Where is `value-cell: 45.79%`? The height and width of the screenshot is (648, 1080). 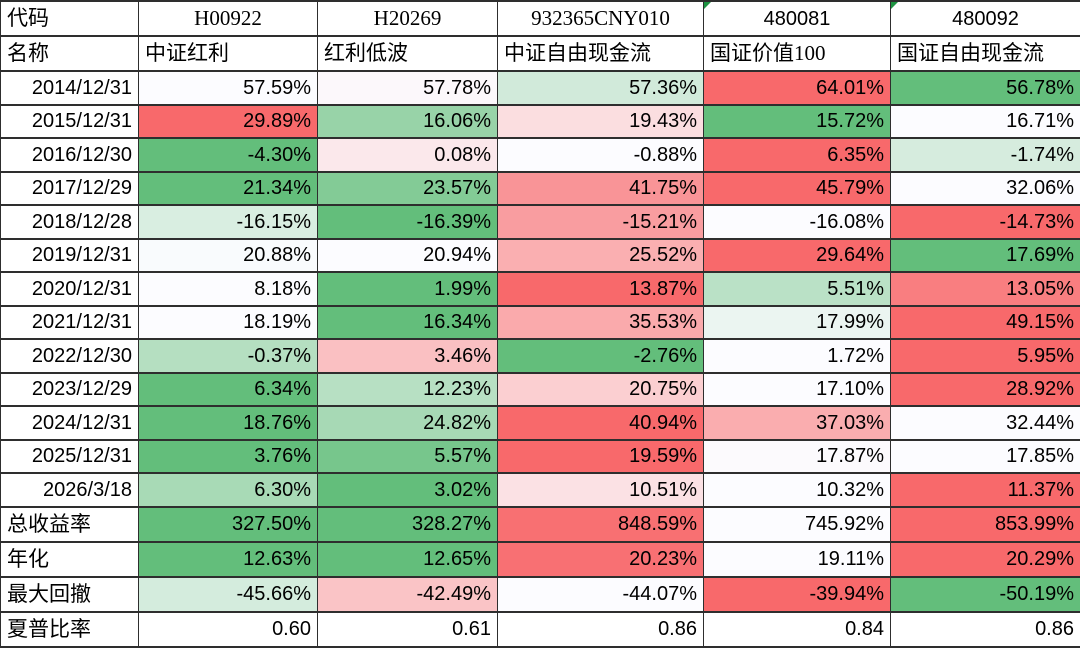 value-cell: 45.79% is located at coordinates (797, 188).